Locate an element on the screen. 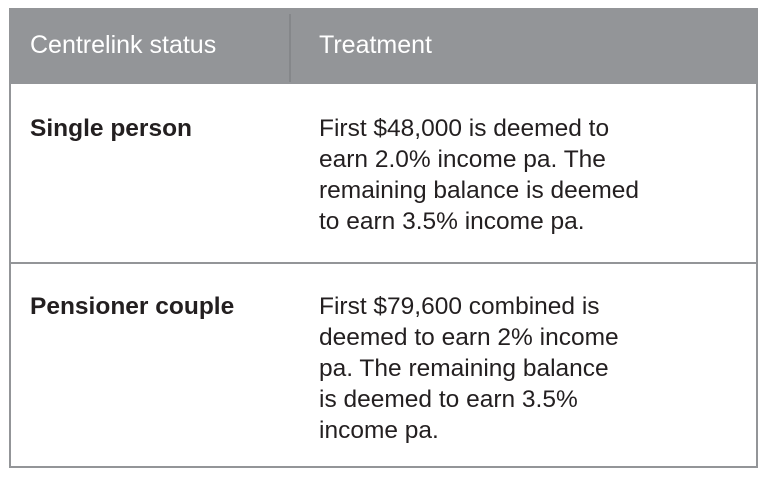 This screenshot has height=479, width=768. header-divider is located at coordinates (290, 48).